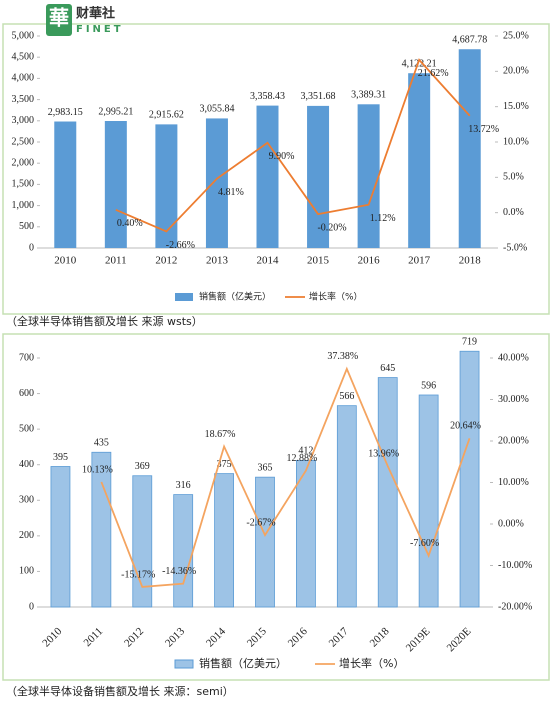 This screenshot has width=552, height=717. What do you see at coordinates (516, 141) in the screenshot?
I see `y2-tick-label: 10.0%` at bounding box center [516, 141].